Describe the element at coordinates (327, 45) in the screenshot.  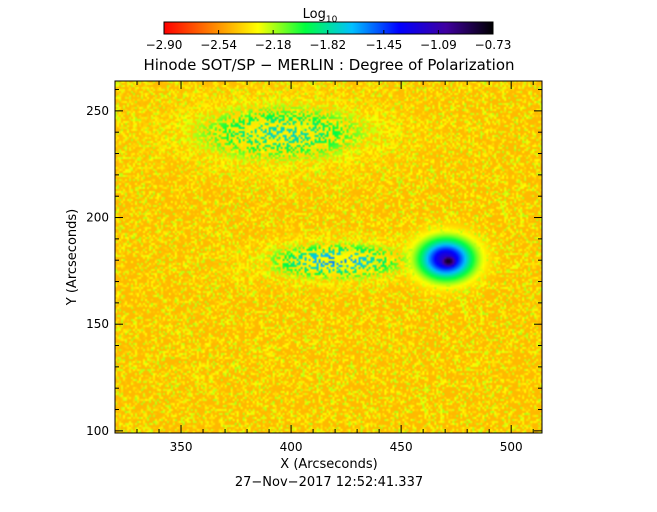
I see `colorbar-tick-label: −1.82` at that location.